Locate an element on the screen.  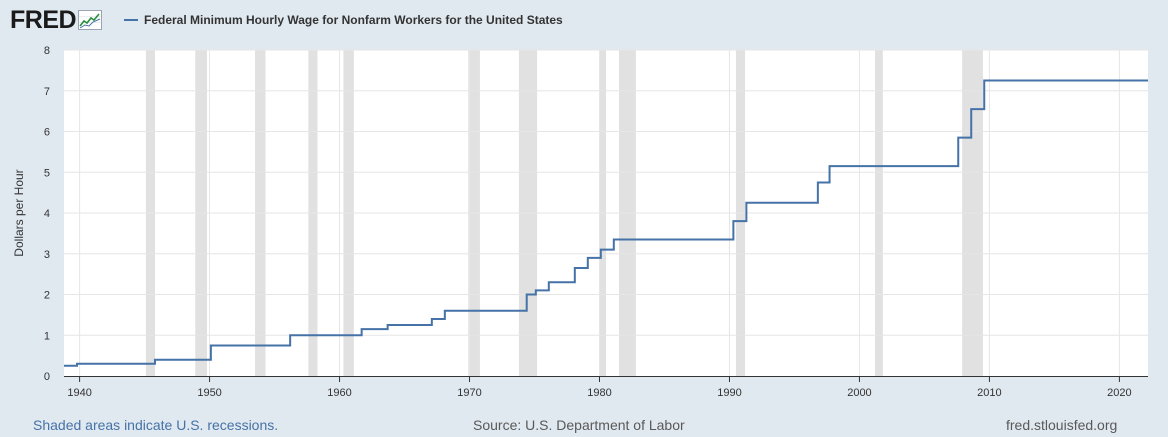
source-note: Source: U.S. Department of Labor is located at coordinates (579, 425).